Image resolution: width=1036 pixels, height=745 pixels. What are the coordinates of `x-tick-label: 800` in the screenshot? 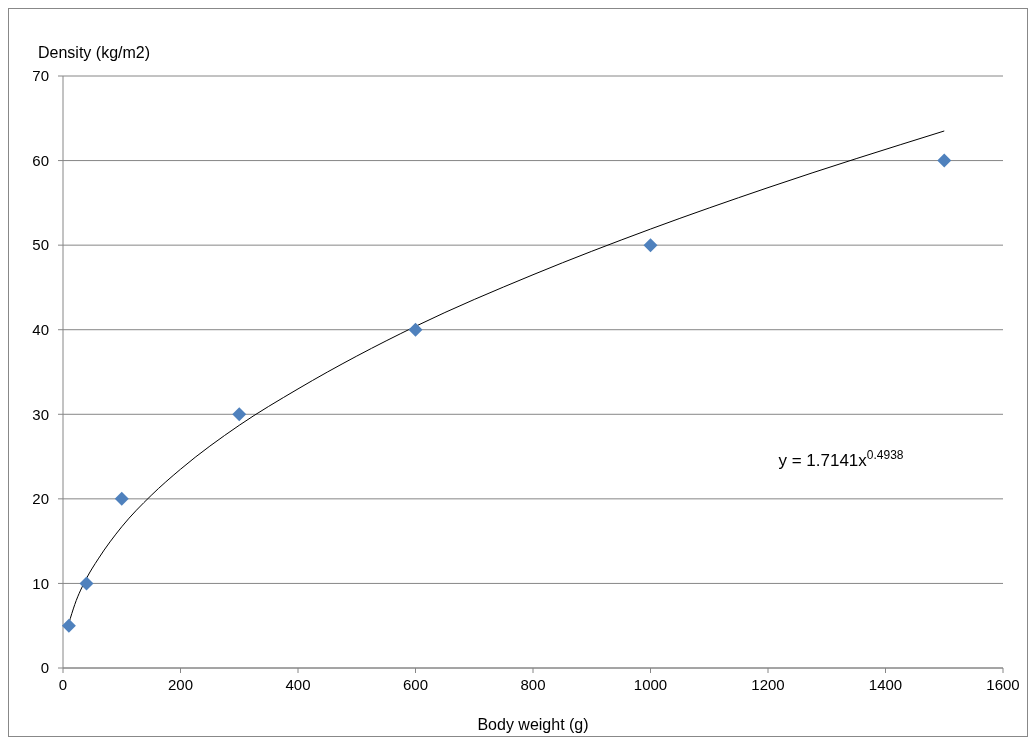 It's located at (533, 684).